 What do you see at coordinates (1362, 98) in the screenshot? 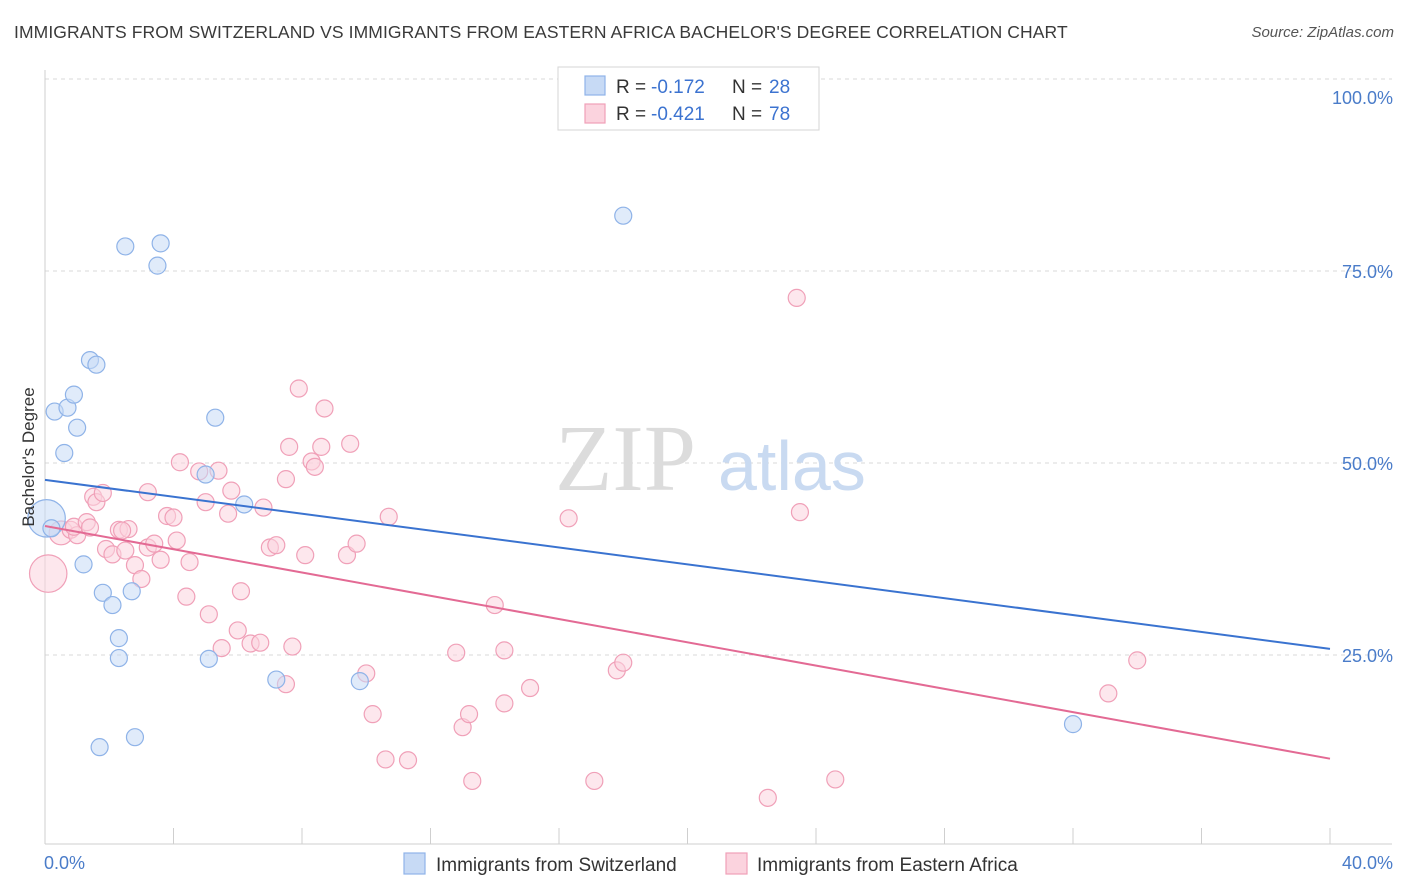
I see `y-tick-label-100: 100.0%` at bounding box center [1362, 98].